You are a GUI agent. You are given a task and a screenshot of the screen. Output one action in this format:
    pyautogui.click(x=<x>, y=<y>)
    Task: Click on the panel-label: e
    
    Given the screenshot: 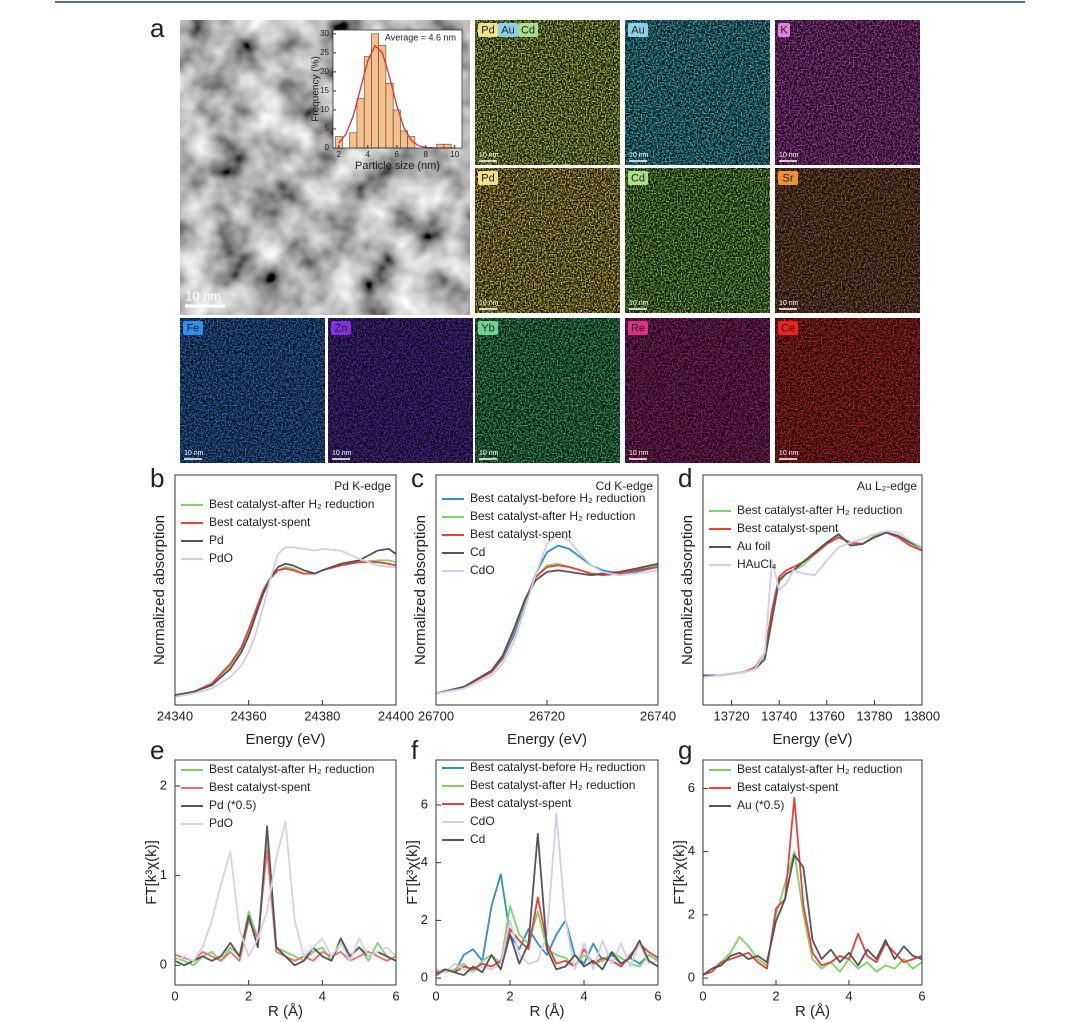 What is the action you would take?
    pyautogui.click(x=157, y=750)
    